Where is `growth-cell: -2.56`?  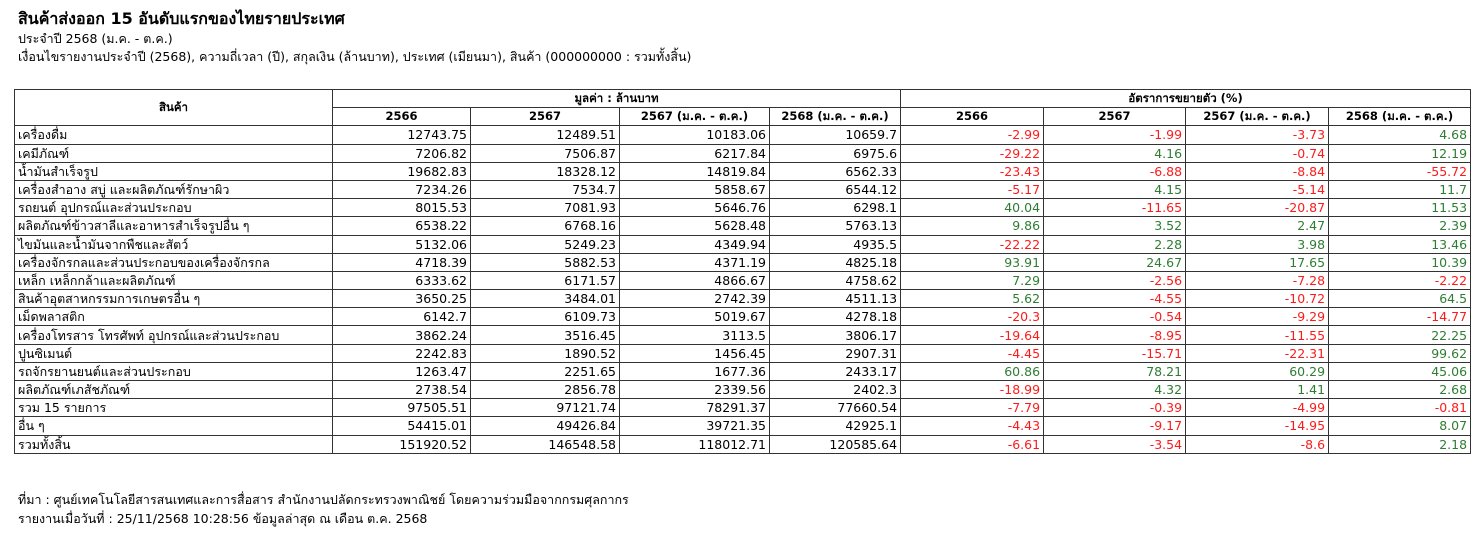
growth-cell: -2.56 is located at coordinates (1115, 280).